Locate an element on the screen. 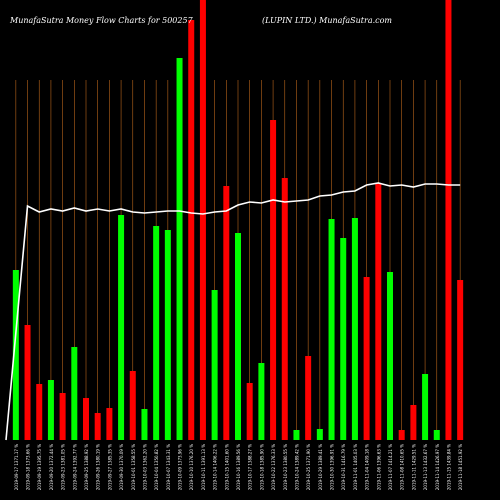 This screenshot has width=500, height=500. x-tick-label-23: 2019-10-23 1380.55 % is located at coordinates (285, 467).